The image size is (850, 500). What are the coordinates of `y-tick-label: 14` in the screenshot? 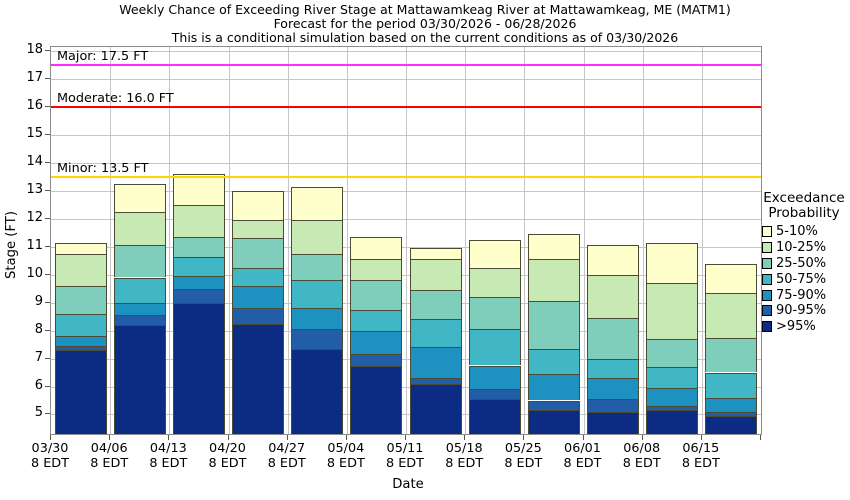 It's located at (34, 161).